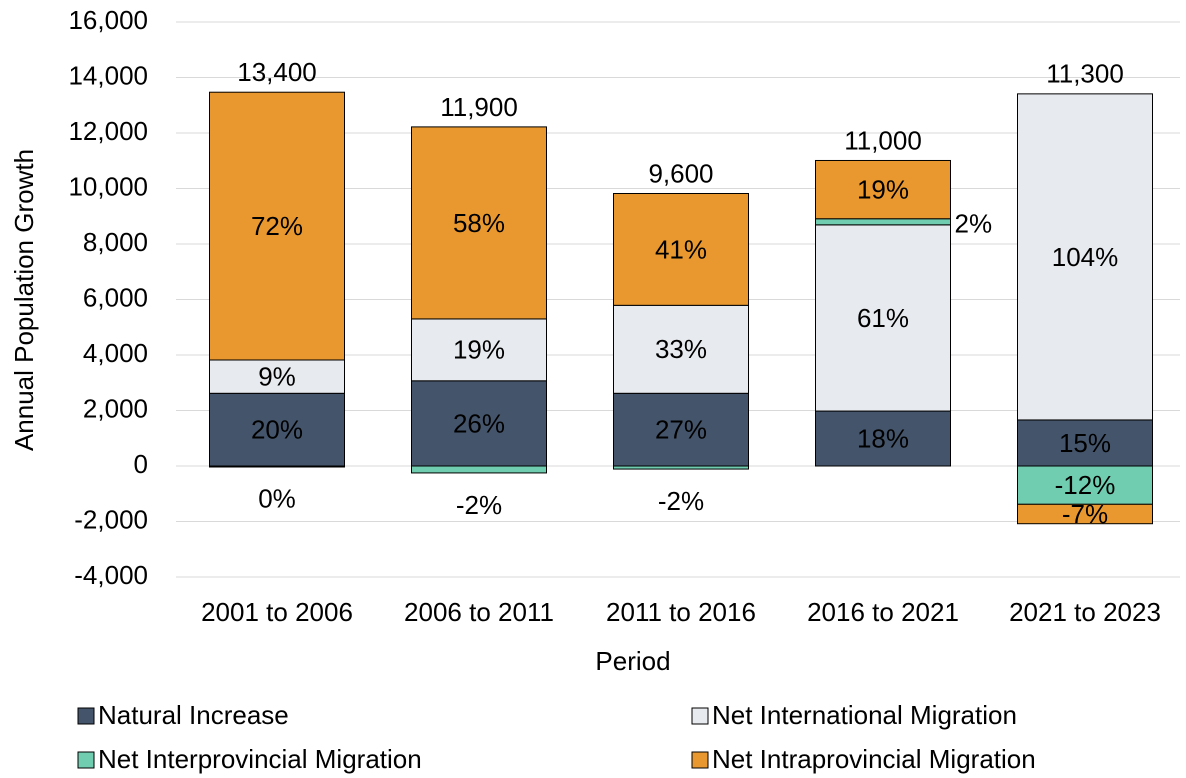 The width and height of the screenshot is (1186, 778). Describe the element at coordinates (108, 75) in the screenshot. I see `y-tick-label: 14,000` at that location.